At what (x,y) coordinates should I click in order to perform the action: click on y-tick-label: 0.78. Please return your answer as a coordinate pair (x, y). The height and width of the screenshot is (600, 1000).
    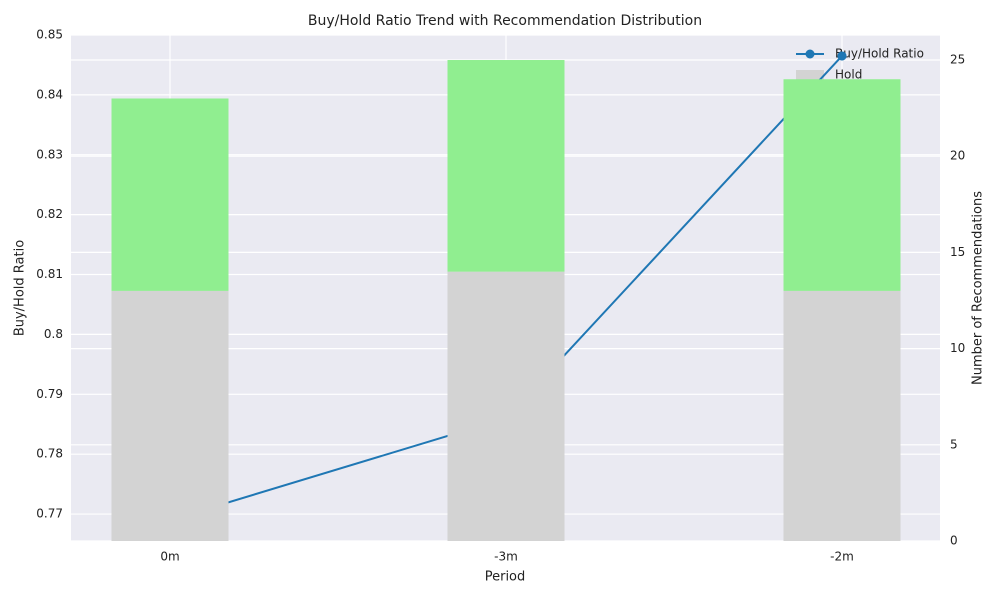
    Looking at the image, I should click on (49, 454).